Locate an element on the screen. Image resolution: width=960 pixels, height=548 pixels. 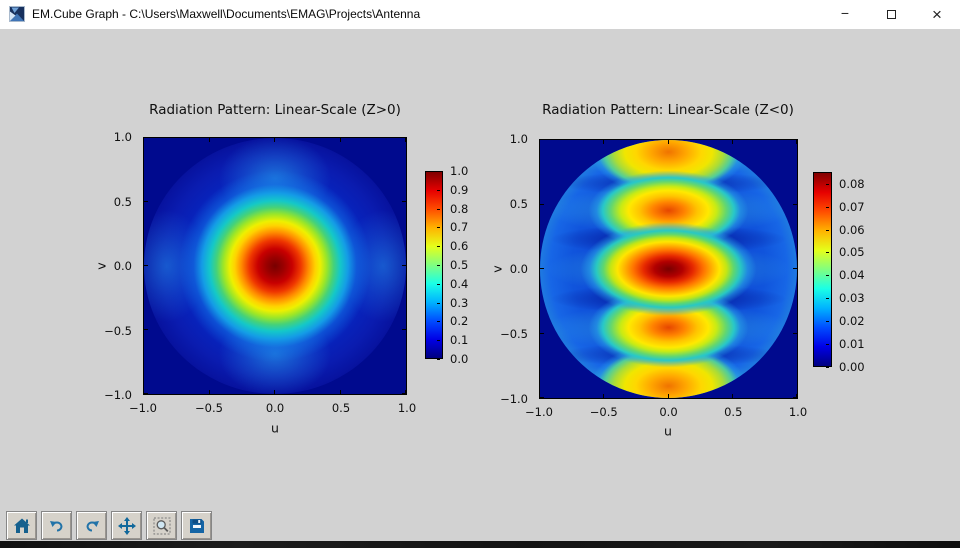
colorbar-tick-label: 0.1 is located at coordinates (459, 340).